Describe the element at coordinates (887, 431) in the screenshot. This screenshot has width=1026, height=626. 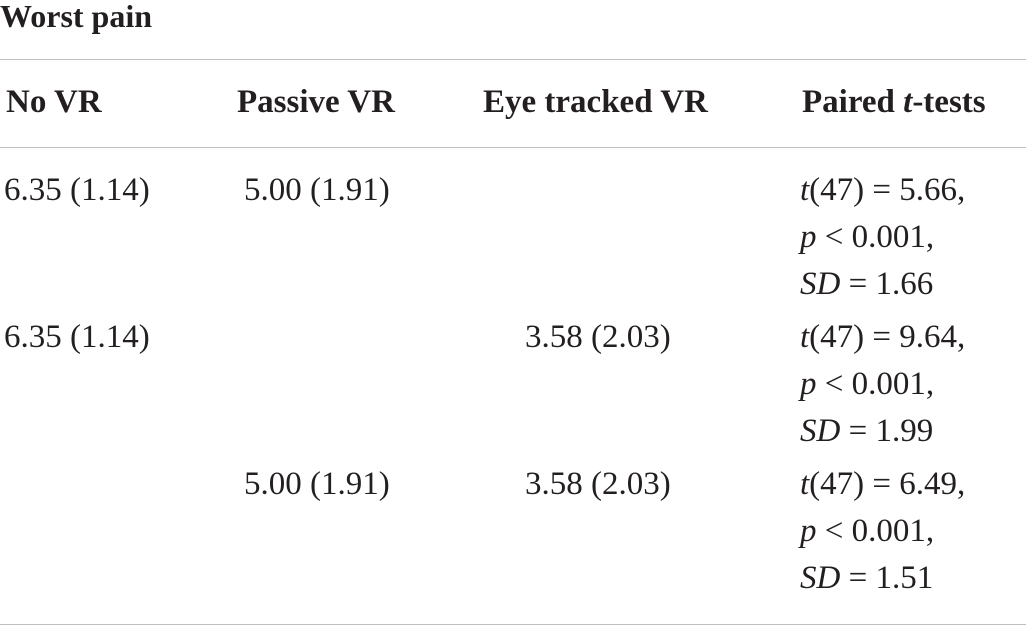
I see `row-2-sd-value: = 1.99` at that location.